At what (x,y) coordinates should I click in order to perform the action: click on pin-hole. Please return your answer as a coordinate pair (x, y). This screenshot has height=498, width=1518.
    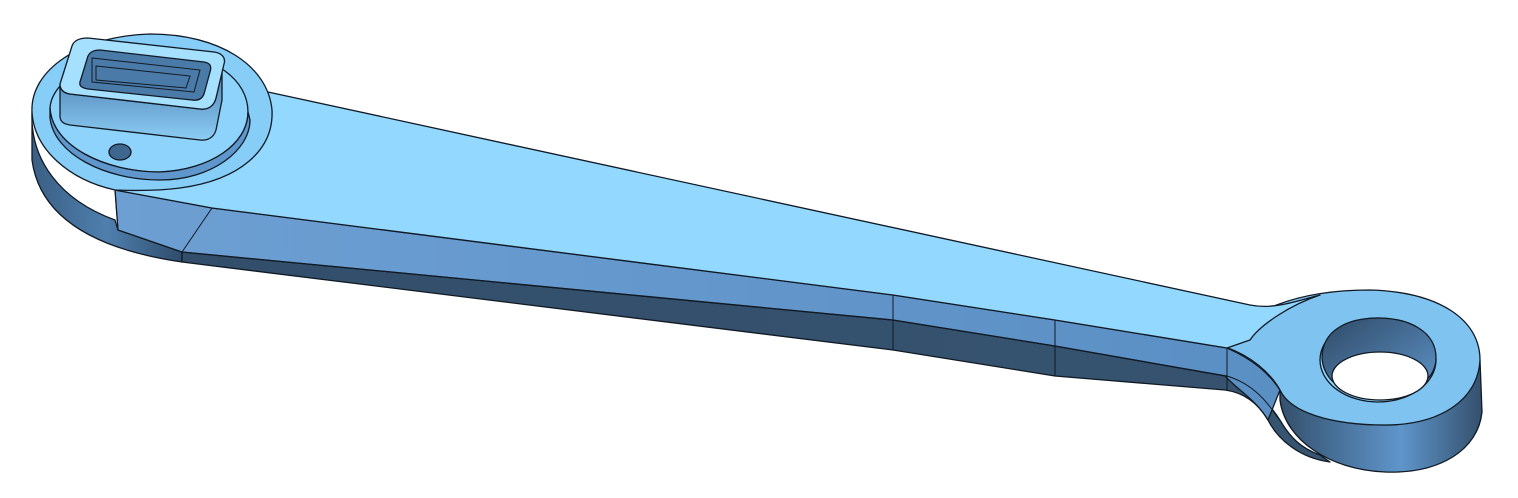
    Looking at the image, I should click on (120, 152).